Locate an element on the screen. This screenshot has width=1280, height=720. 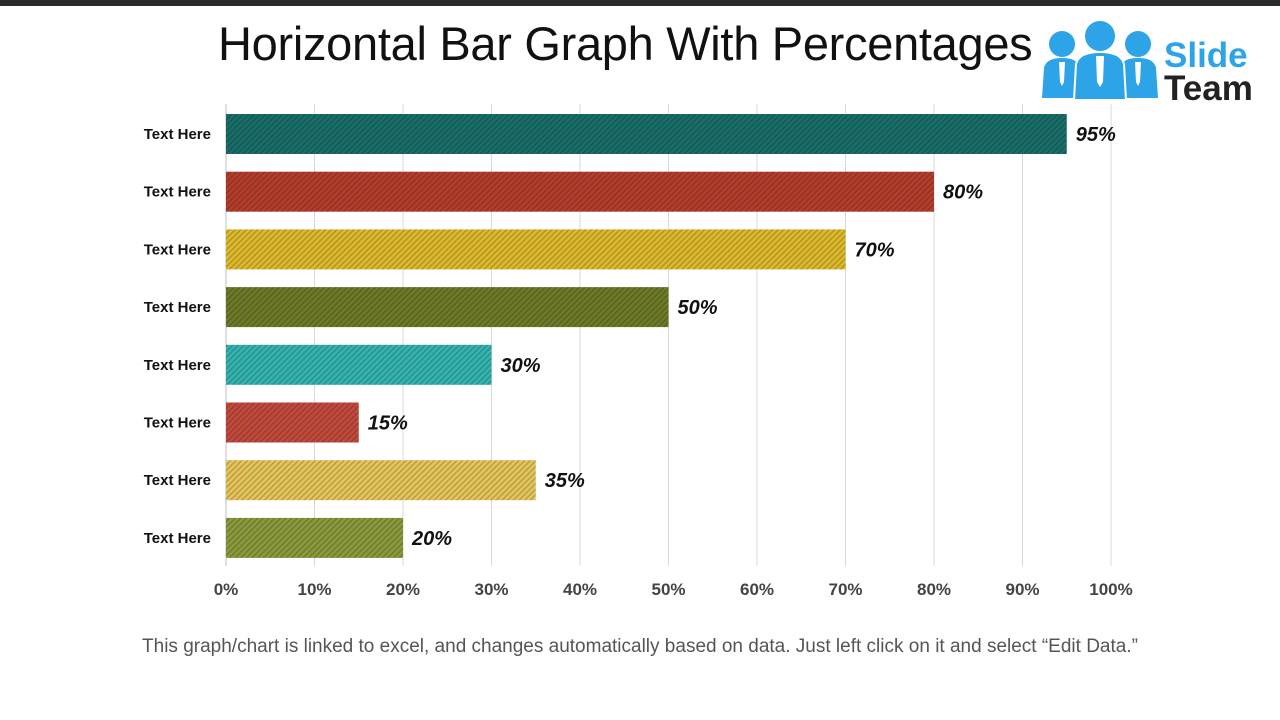
slideteam-logo: Slide Team is located at coordinates (1160, 61).